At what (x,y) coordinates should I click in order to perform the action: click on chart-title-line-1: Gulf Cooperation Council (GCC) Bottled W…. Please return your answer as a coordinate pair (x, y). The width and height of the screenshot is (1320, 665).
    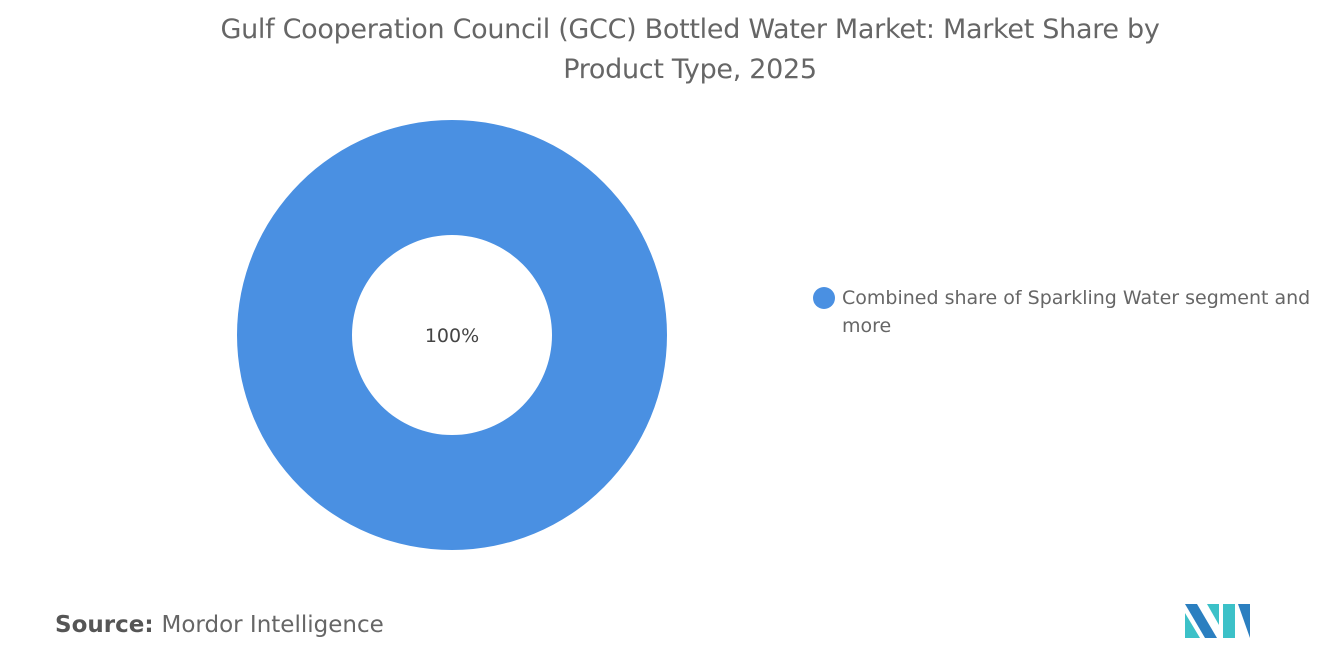
    Looking at the image, I should click on (690, 29).